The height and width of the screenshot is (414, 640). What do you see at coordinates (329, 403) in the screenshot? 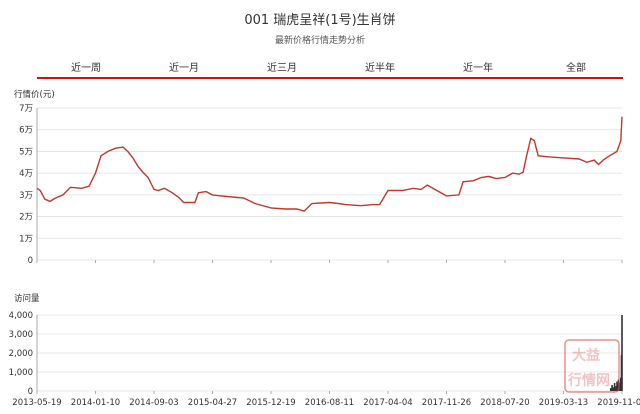
I see `x-tick-label: 2016-08-11` at bounding box center [329, 403].